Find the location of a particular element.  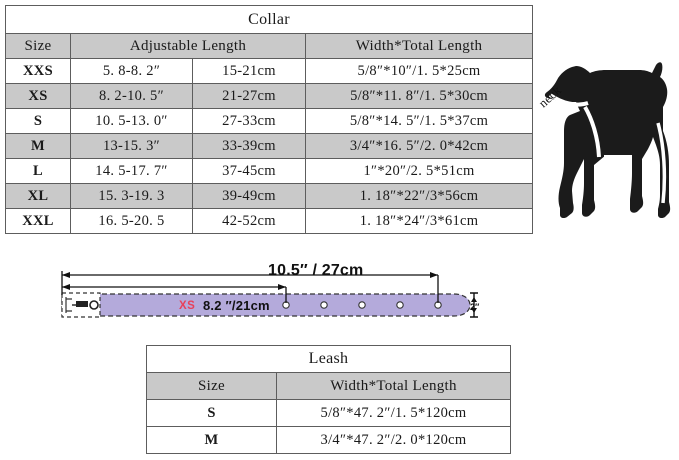

collar-row-size: XXL is located at coordinates (38, 221).